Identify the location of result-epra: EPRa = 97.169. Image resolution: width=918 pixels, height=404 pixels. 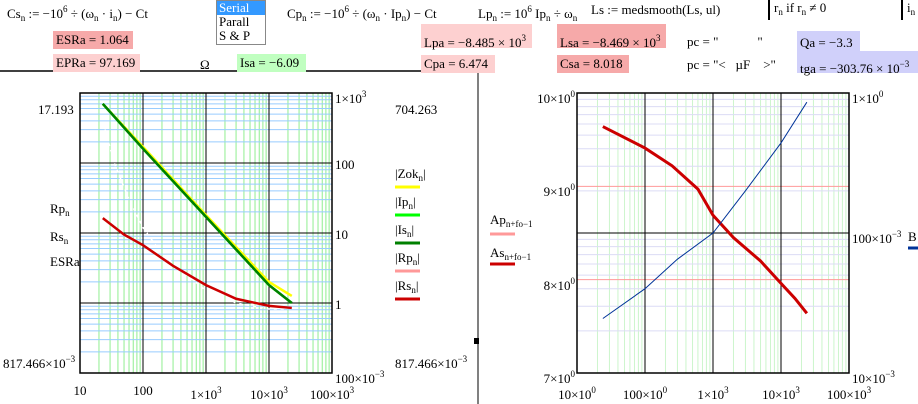
(96, 63).